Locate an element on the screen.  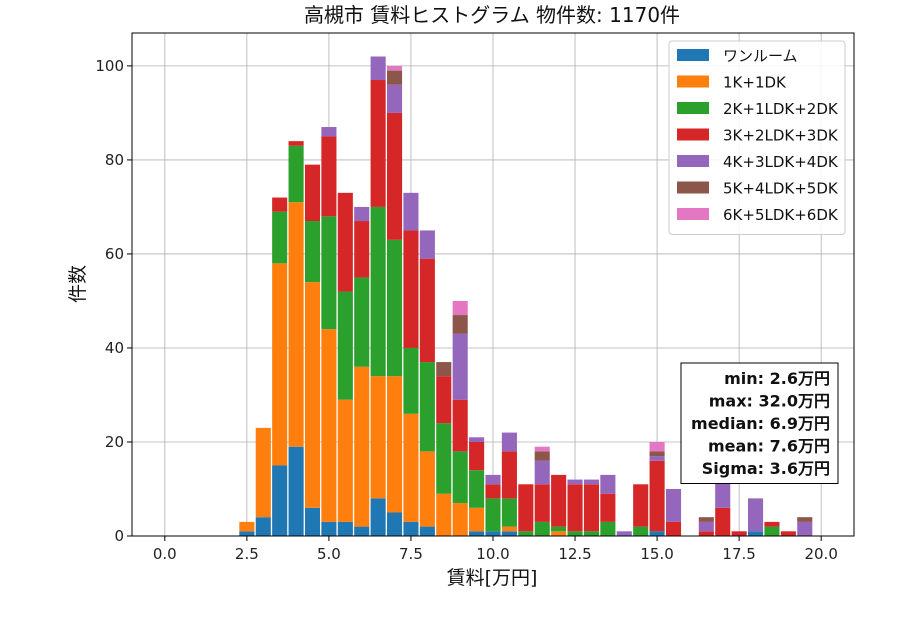
x-tick-label: 5.0 is located at coordinates (329, 554).